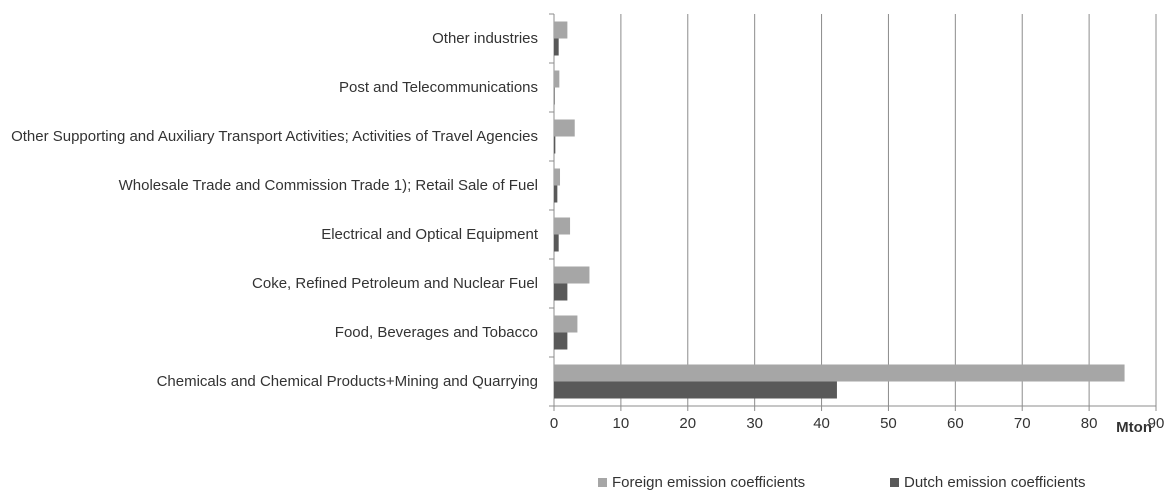  I want to click on x-tick-label: 10, so click(621, 423).